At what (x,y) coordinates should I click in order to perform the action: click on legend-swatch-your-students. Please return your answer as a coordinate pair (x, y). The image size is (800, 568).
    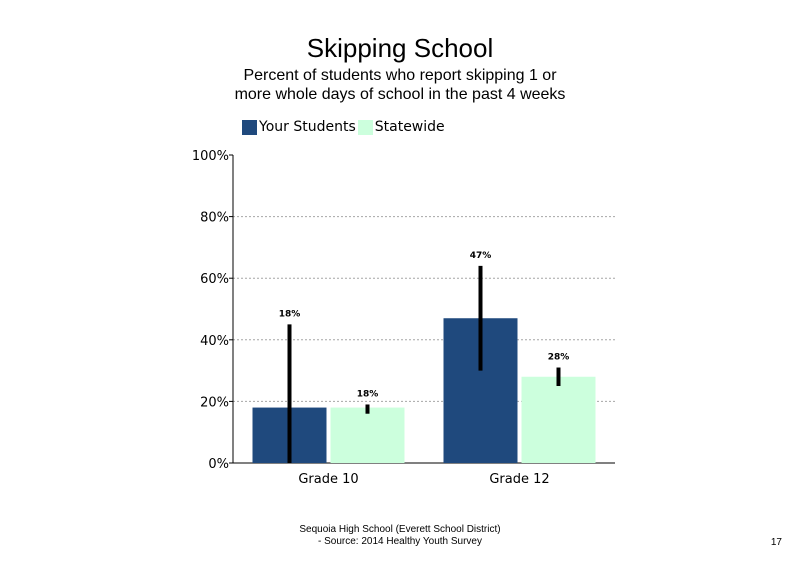
    Looking at the image, I should click on (249, 127).